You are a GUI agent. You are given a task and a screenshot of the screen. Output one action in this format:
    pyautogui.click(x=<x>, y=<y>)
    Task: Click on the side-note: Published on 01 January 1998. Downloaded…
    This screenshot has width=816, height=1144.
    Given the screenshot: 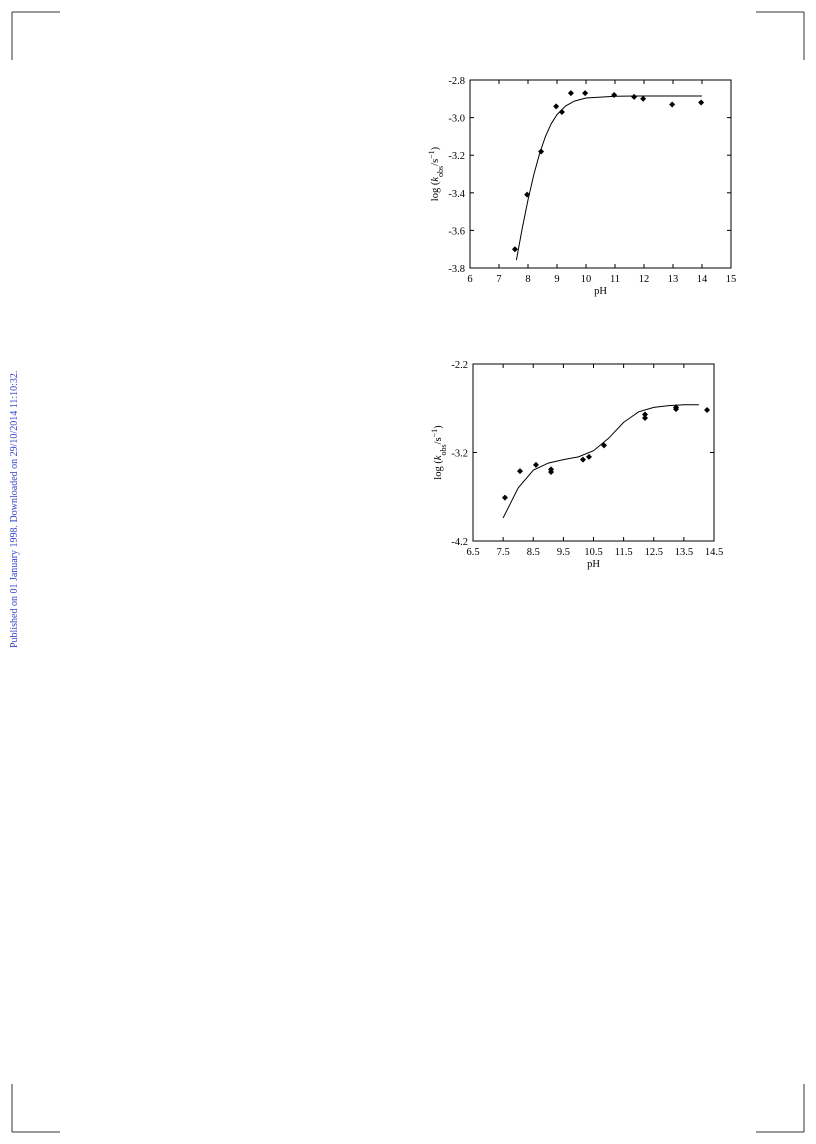 What is the action you would take?
    pyautogui.click(x=14, y=509)
    